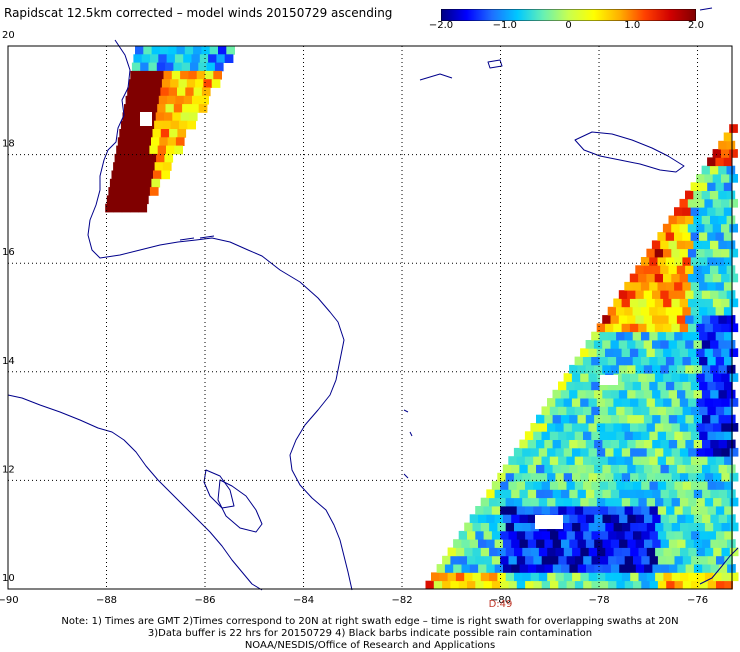 The width and height of the screenshot is (740, 652). I want to click on longitude-tick-label: −82, so click(401, 600).